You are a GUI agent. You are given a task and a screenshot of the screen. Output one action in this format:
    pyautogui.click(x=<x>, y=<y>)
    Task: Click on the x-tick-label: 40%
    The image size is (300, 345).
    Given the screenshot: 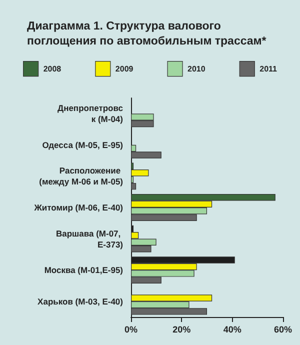 What is the action you would take?
    pyautogui.click(x=232, y=329)
    